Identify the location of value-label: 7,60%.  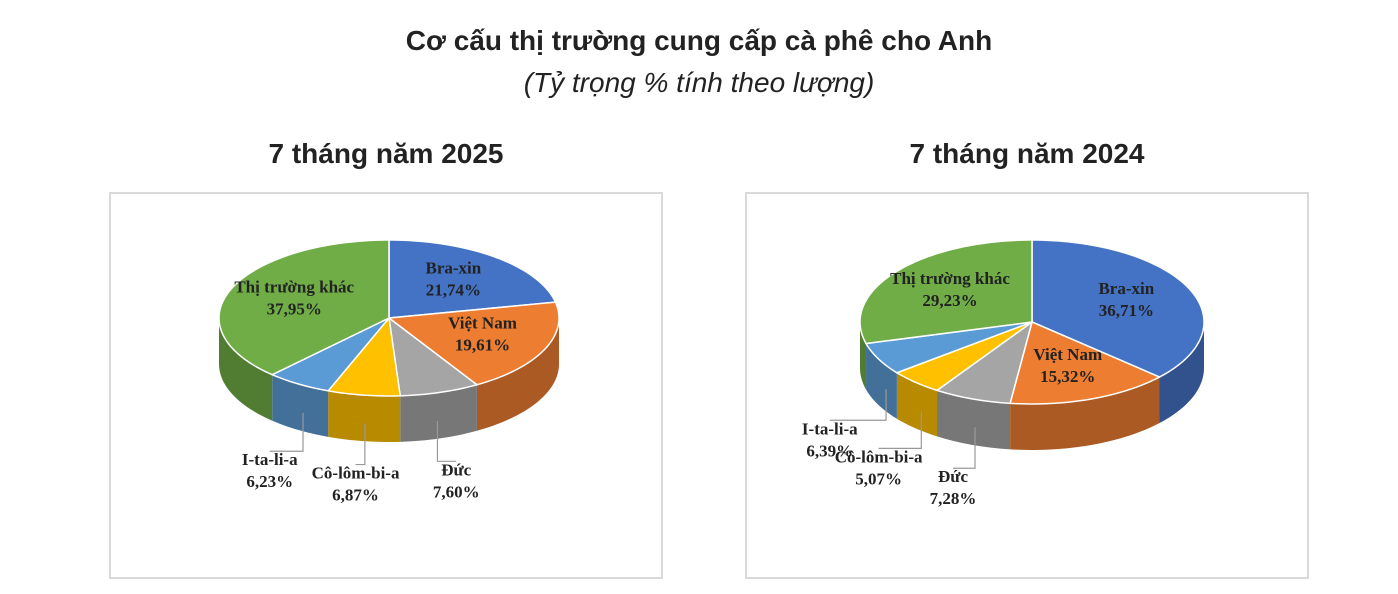
(456, 491).